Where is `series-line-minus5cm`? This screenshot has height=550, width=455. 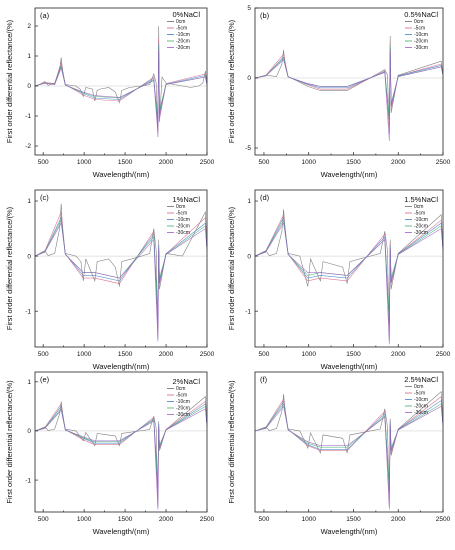 series-line-minus5cm is located at coordinates (349, 84).